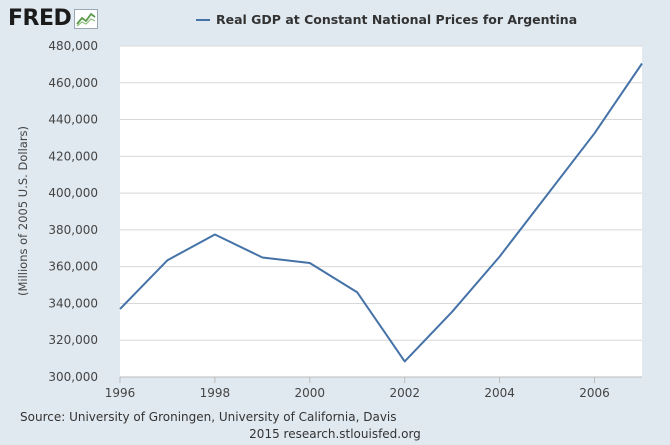 The height and width of the screenshot is (445, 670). I want to click on x-tick-label: 2000, so click(310, 393).